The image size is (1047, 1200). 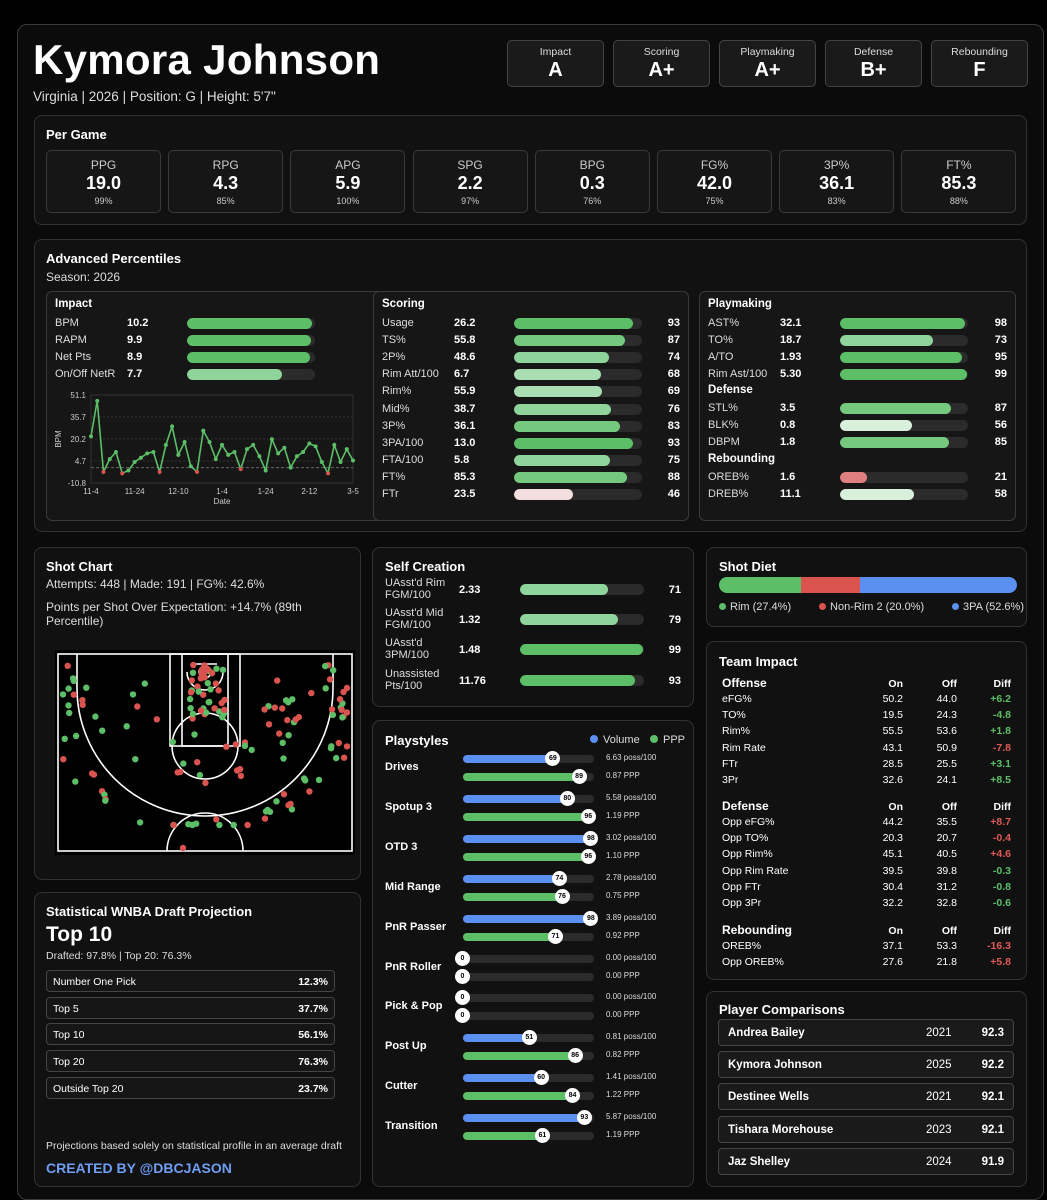 I want to click on self-creation-percentile: 71, so click(x=674, y=590).